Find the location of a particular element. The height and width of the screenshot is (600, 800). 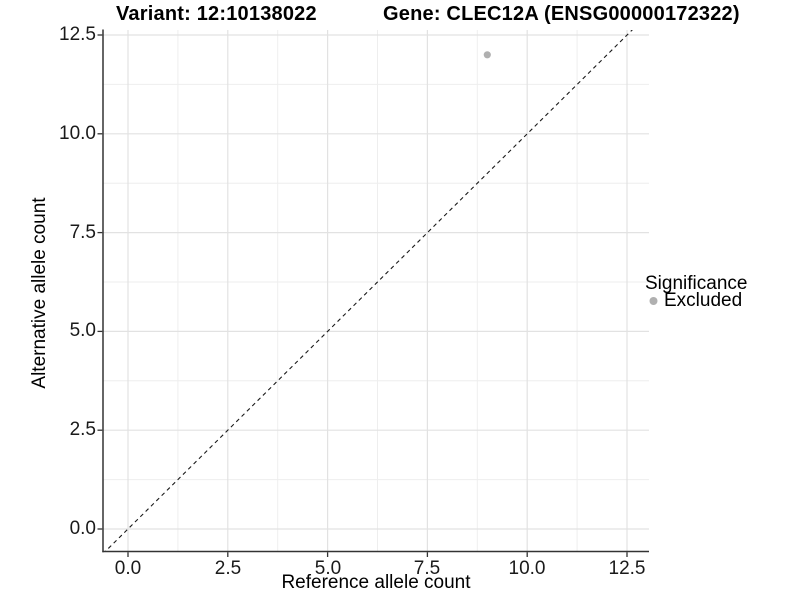

y-tick-label-4: 10.0 is located at coordinates (77, 133).